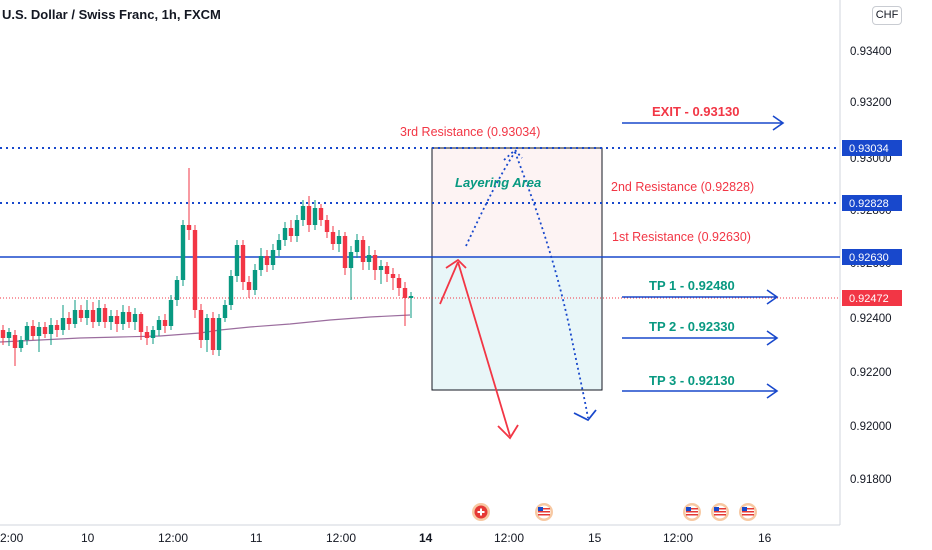 The width and height of the screenshot is (932, 550). Describe the element at coordinates (703, 257) in the screenshot. I see `target-arrows` at that location.